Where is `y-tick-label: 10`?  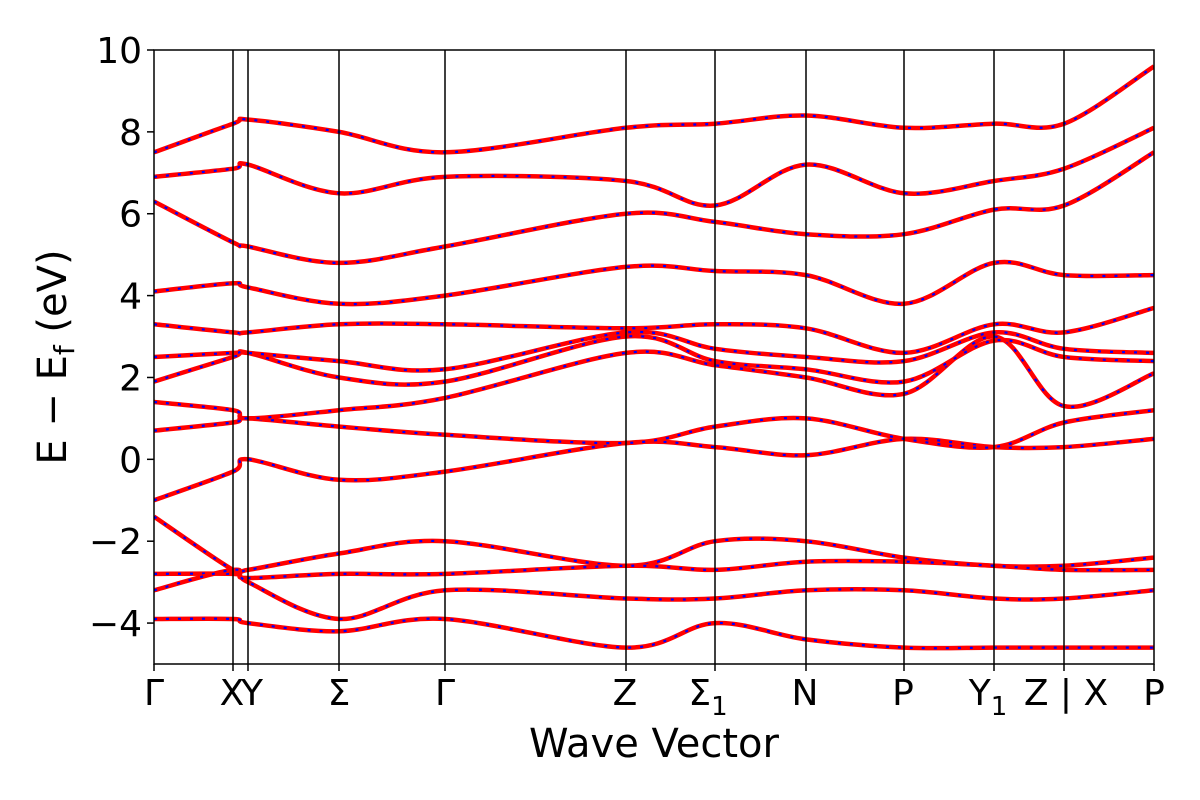
y-tick-label: 10 is located at coordinates (119, 51).